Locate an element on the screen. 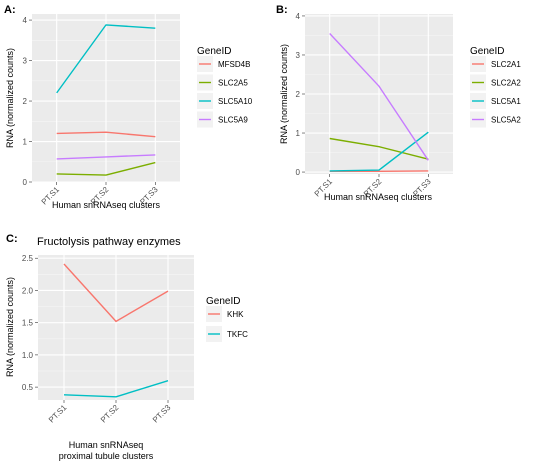 This screenshot has height=467, width=550. series-line-khk is located at coordinates (116, 293).